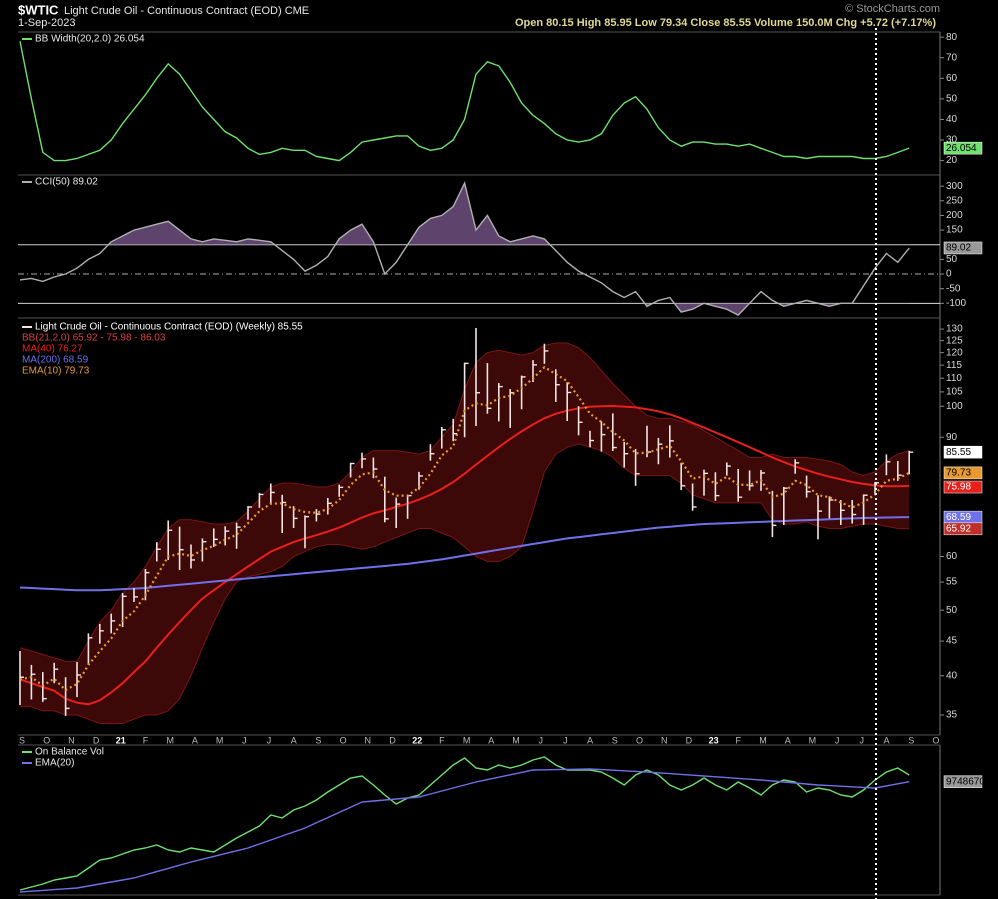 The image size is (998, 899). What do you see at coordinates (892, 9) in the screenshot?
I see `credit: © StockCharts.com` at bounding box center [892, 9].